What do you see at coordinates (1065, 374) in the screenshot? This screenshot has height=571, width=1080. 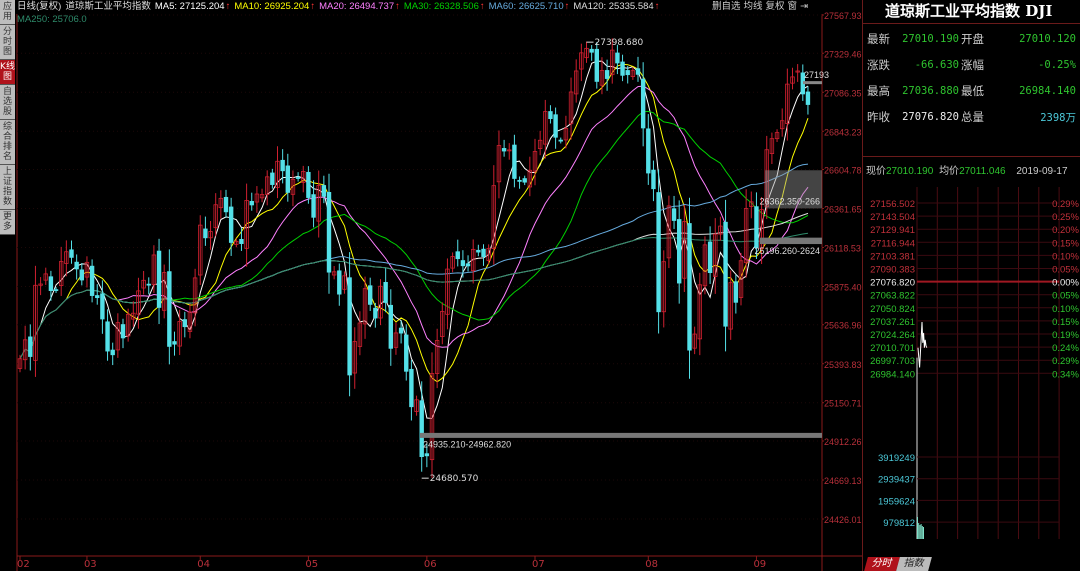 I see `intraday-pct-label: 0.34%` at bounding box center [1065, 374].